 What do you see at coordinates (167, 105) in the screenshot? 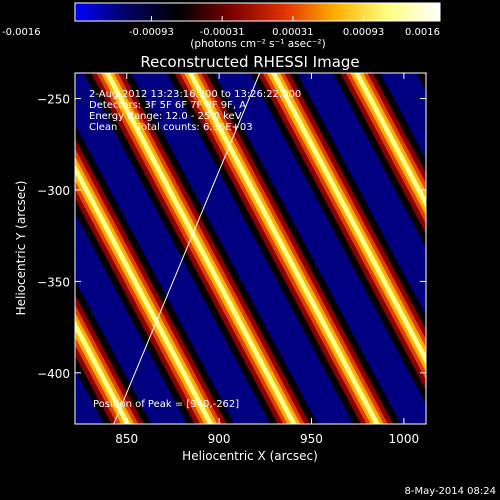
I see `annotation-detectors: Detectors: 3F 5F 6F 7F 8F 9F, A` at bounding box center [167, 105].